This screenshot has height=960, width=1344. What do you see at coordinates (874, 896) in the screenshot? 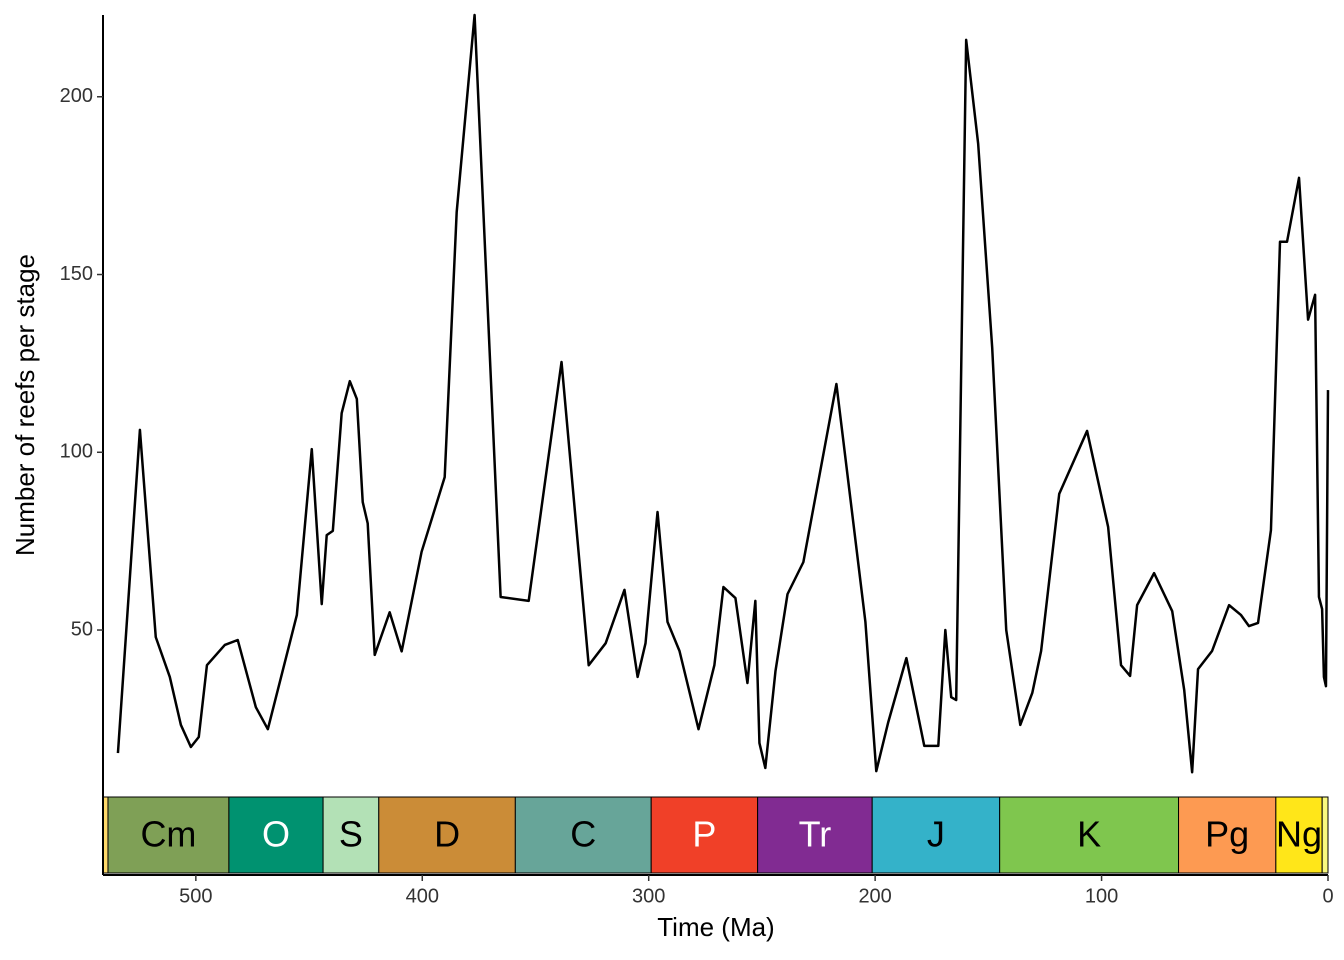
I see `x-tick-label: 200` at bounding box center [874, 896].